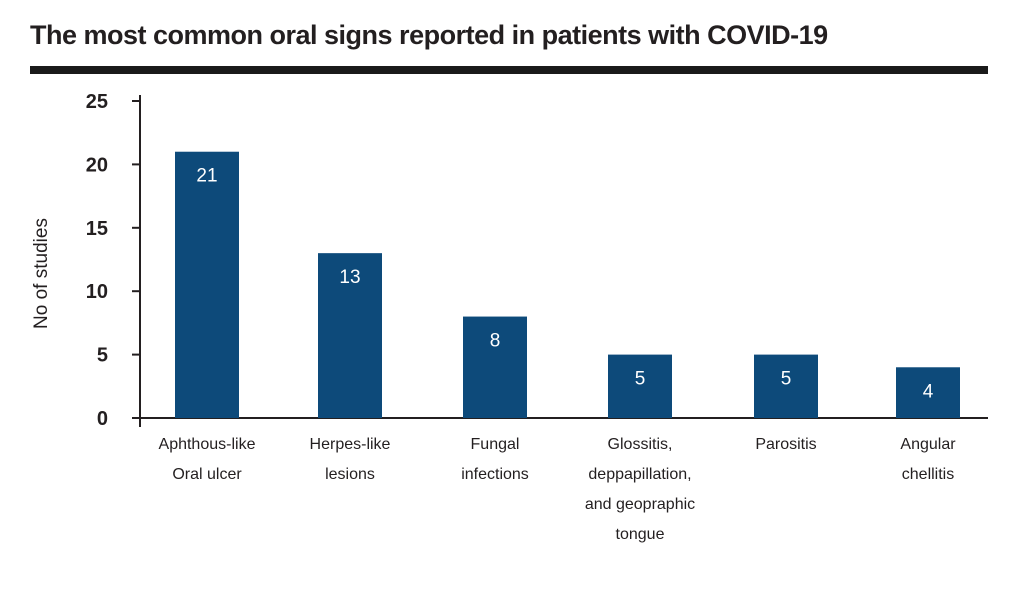 This screenshot has width=1024, height=596. What do you see at coordinates (785, 444) in the screenshot?
I see `category-label: Parositis` at bounding box center [785, 444].